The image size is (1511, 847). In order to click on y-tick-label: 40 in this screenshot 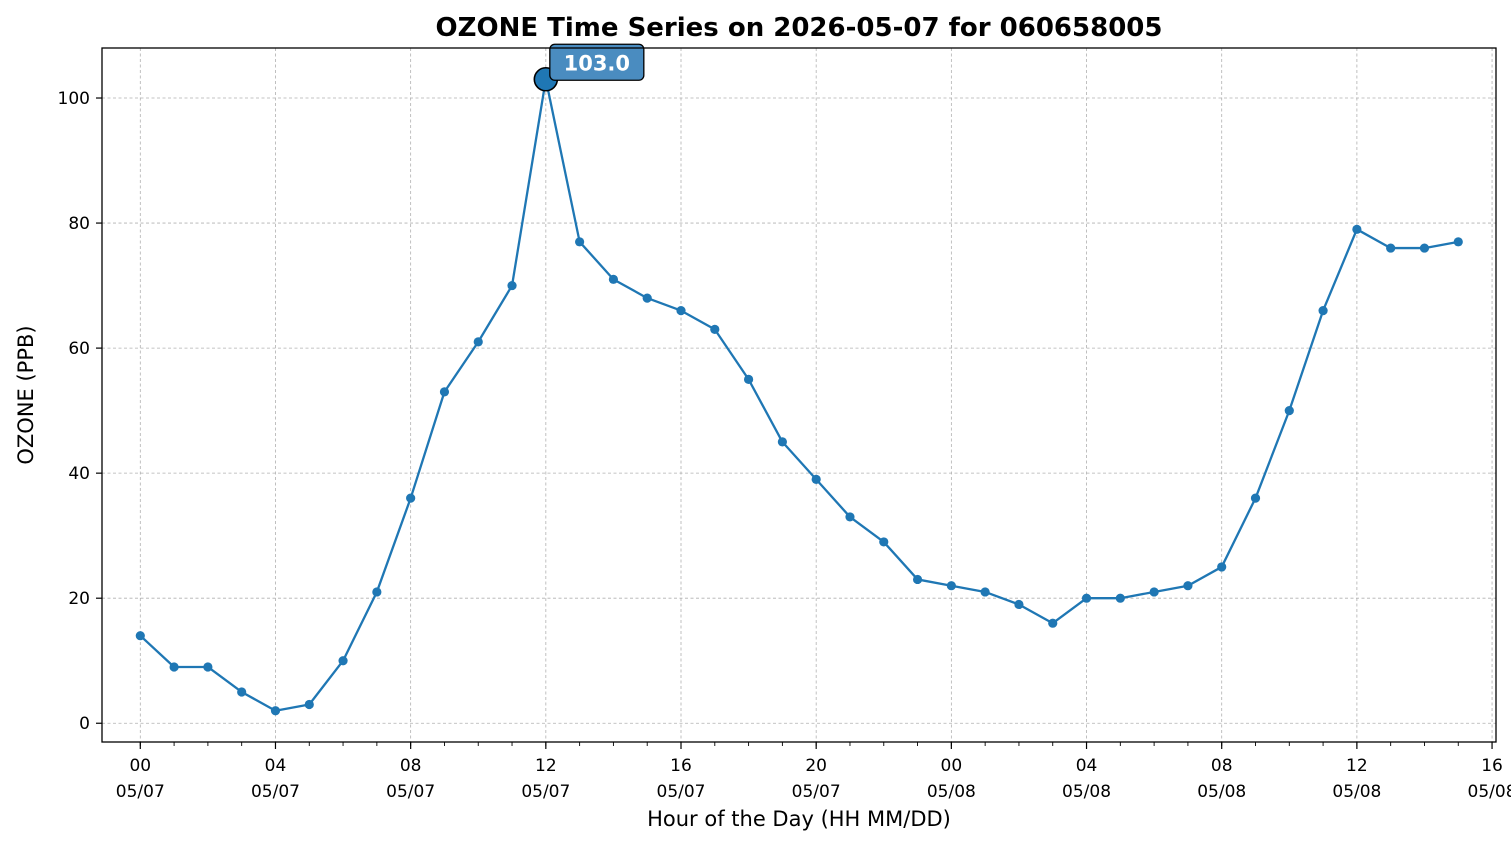, I will do `click(79, 474)`.